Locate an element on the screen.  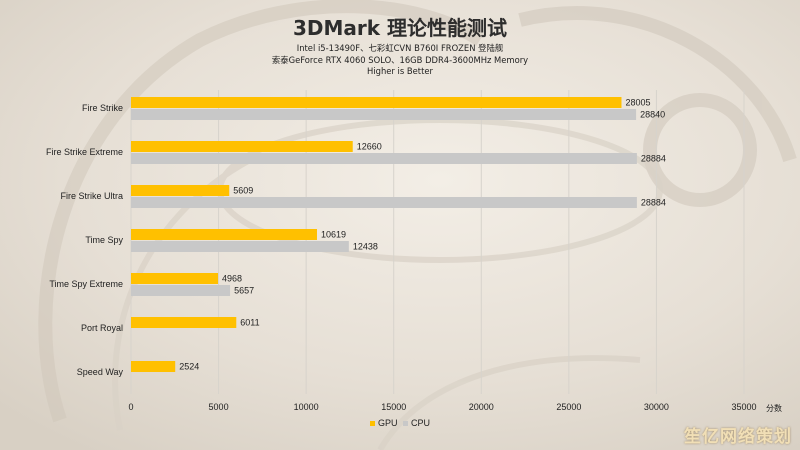
cpu-value-label: 12438 is located at coordinates (365, 247).